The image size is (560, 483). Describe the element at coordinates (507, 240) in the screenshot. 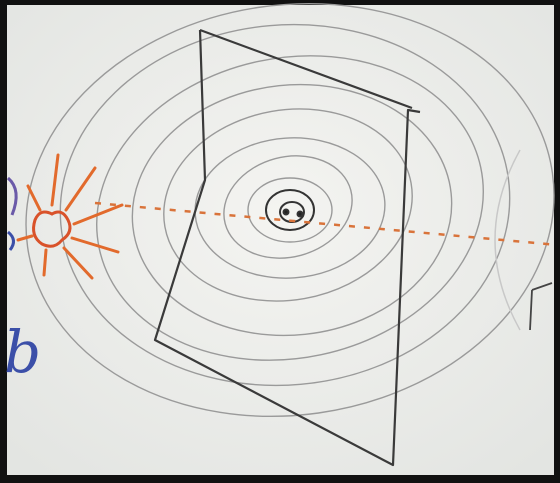

I see `lens-edge` at that location.